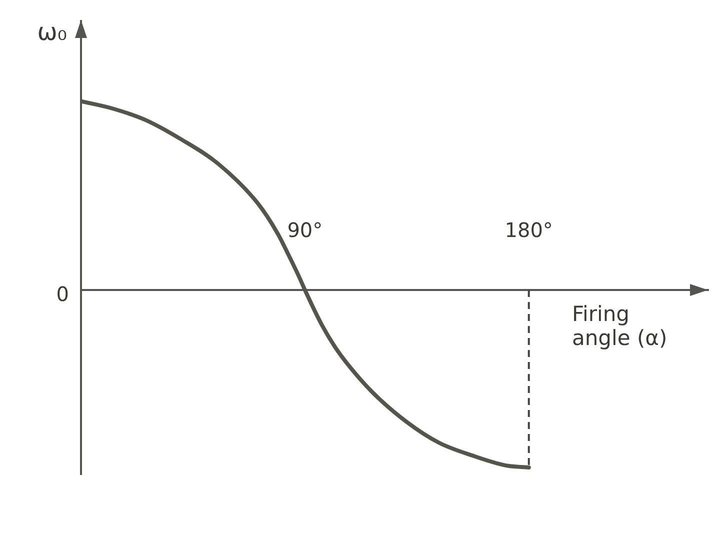 This screenshot has width=713, height=533. Describe the element at coordinates (305, 230) in the screenshot. I see `x-tick-label: 90°` at that location.